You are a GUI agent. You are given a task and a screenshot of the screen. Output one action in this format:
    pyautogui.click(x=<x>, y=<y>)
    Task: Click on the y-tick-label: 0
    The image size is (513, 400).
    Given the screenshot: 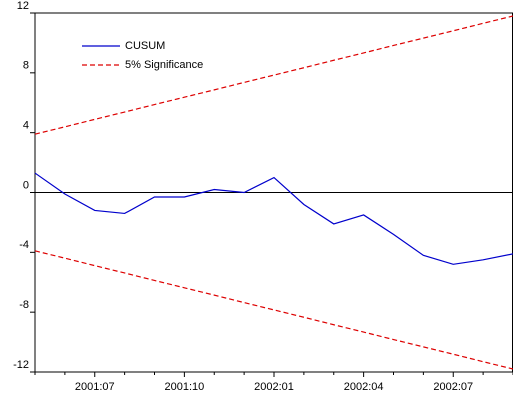 What is the action you would take?
    pyautogui.click(x=26, y=185)
    